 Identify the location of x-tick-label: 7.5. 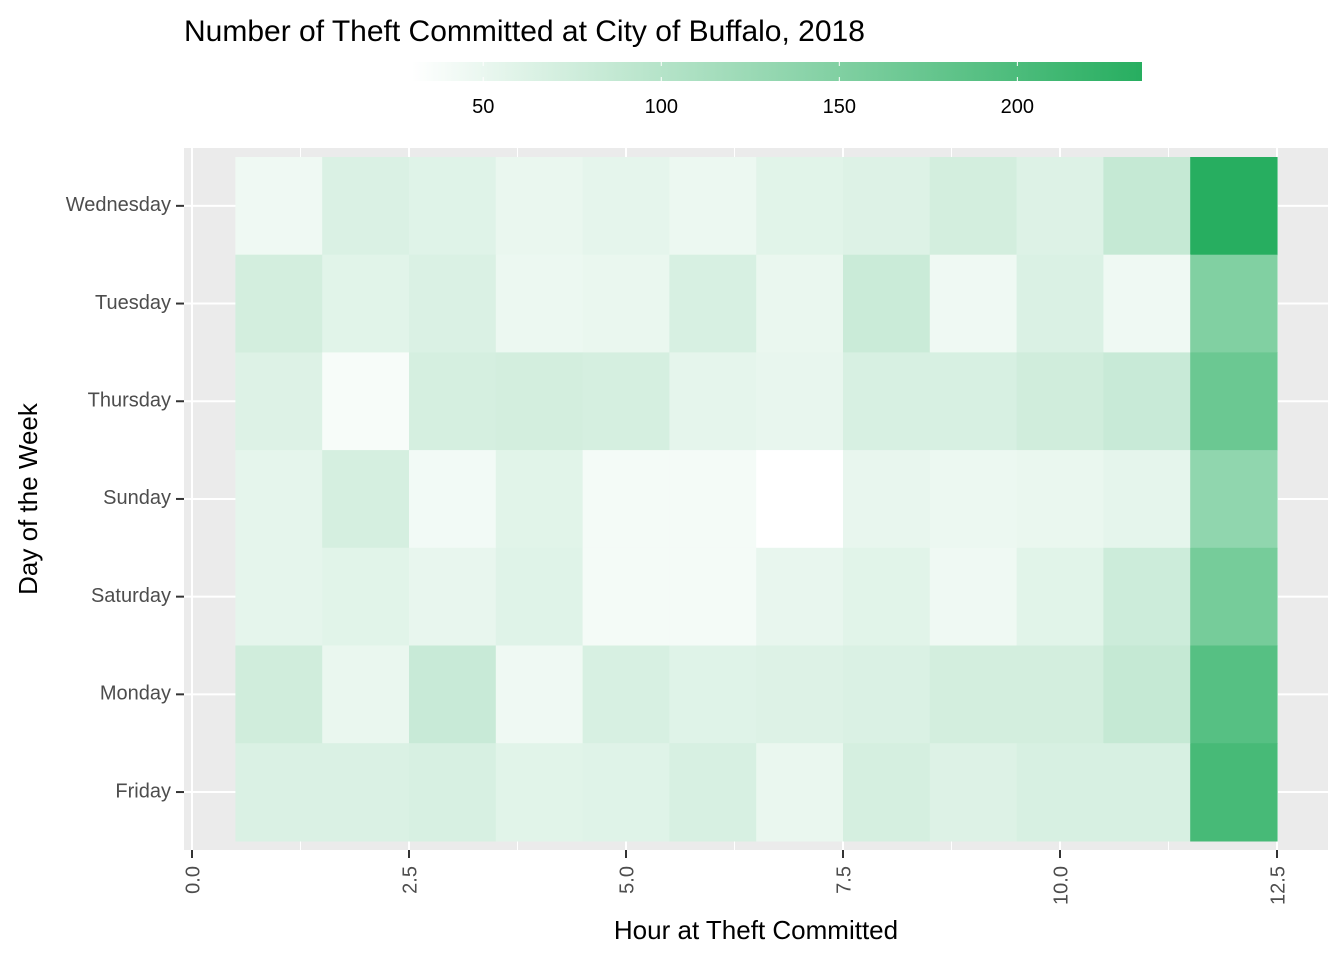
(844, 880).